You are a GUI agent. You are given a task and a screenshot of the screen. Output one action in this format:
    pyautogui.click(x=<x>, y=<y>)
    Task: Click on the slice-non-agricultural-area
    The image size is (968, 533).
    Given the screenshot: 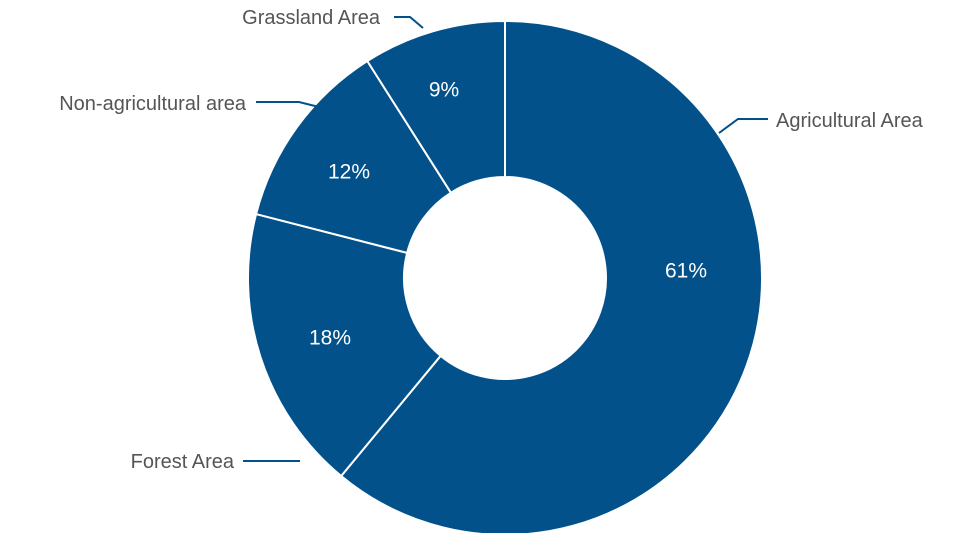 What is the action you would take?
    pyautogui.click(x=353, y=157)
    